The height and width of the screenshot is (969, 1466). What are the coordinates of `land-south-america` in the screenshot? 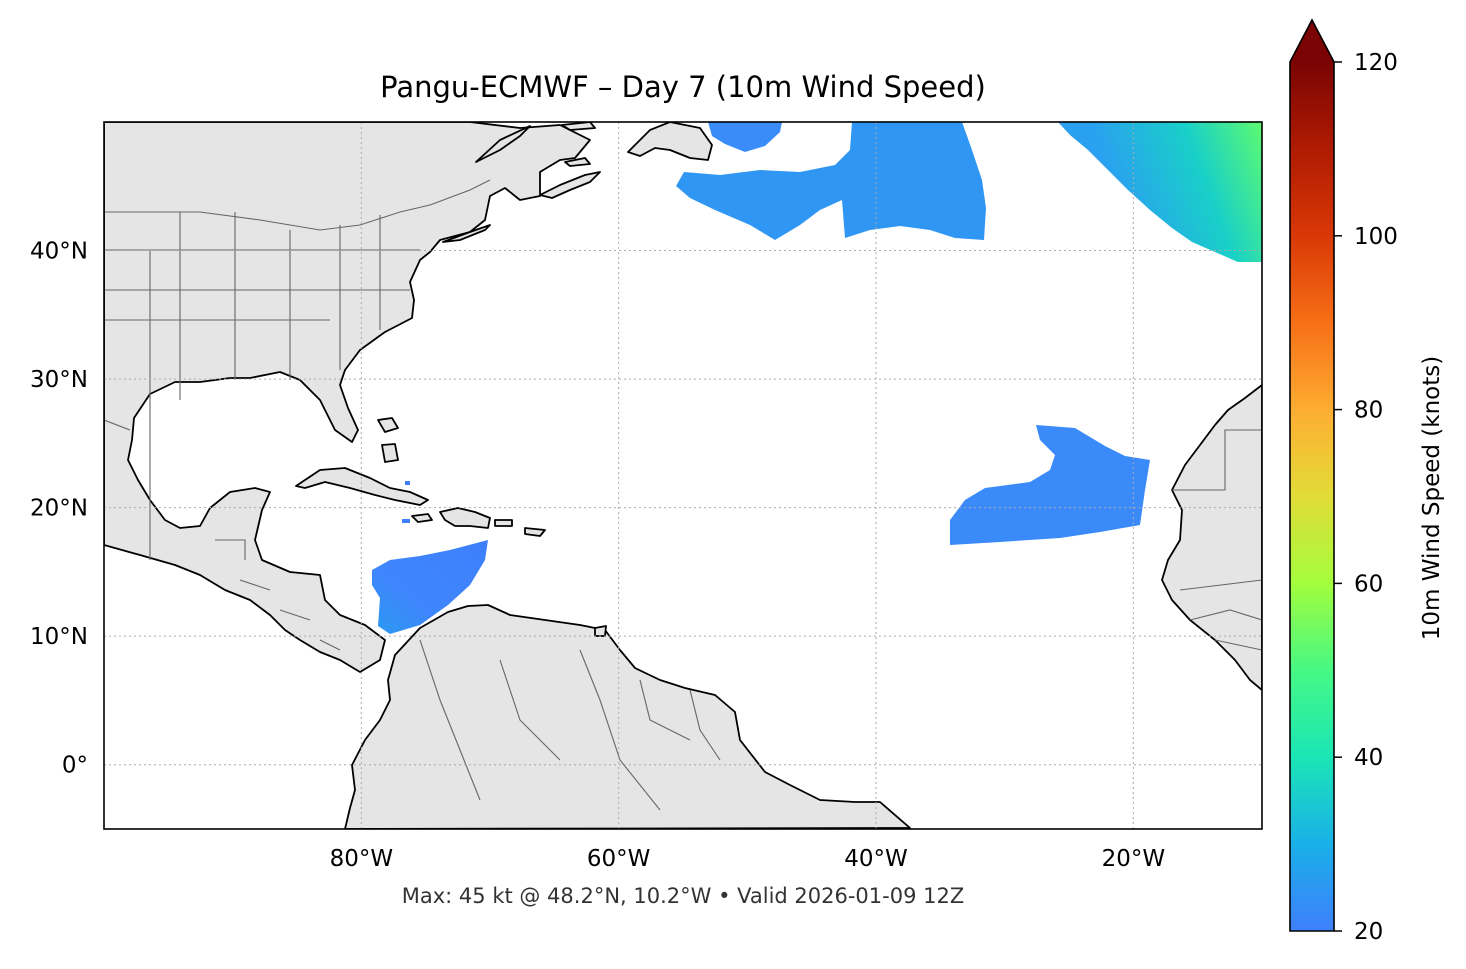 It's located at (627, 716).